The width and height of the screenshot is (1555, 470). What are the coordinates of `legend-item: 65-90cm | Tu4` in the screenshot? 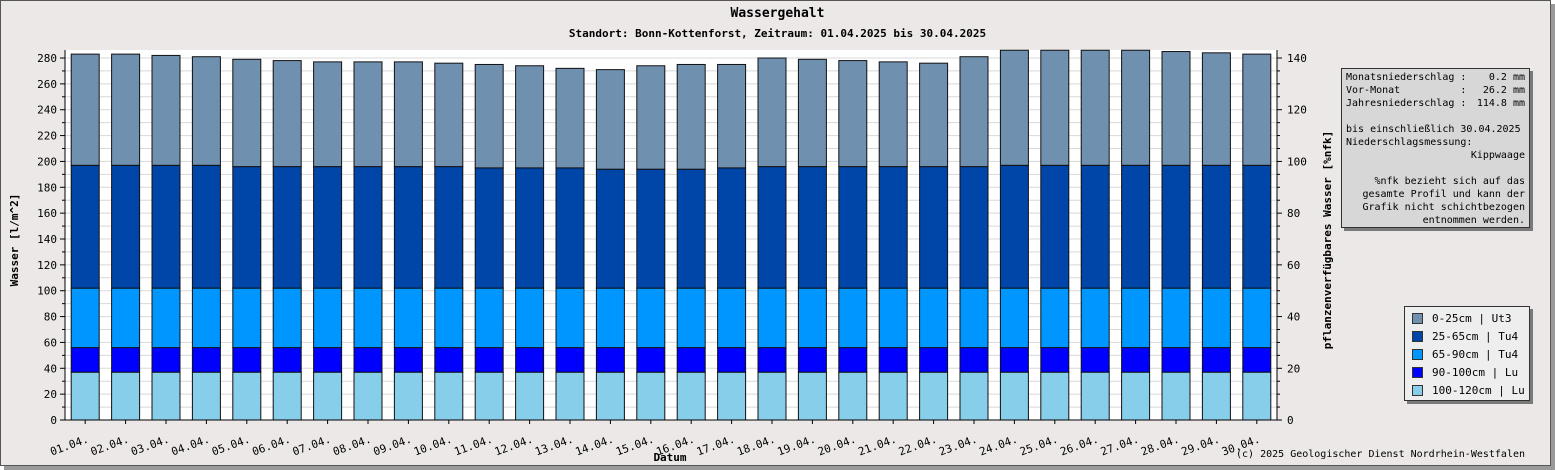 It's located at (1470, 354).